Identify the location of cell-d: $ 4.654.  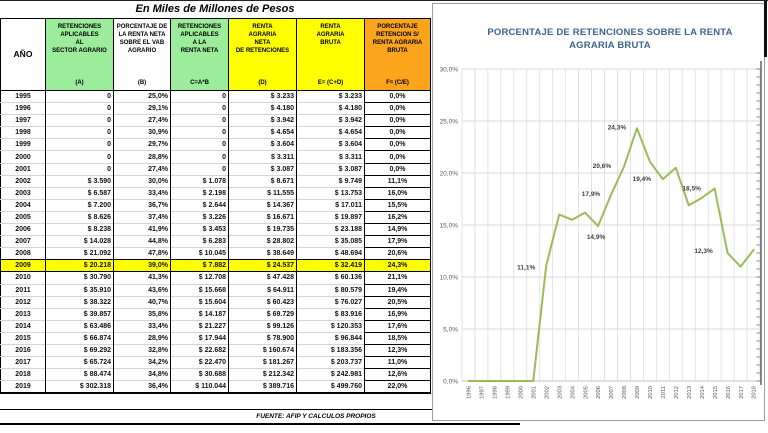
(262, 132).